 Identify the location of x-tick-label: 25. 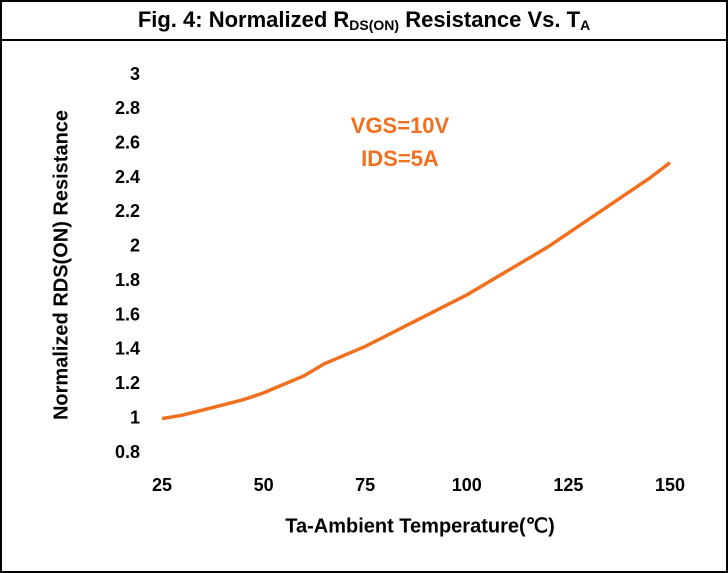
(162, 485).